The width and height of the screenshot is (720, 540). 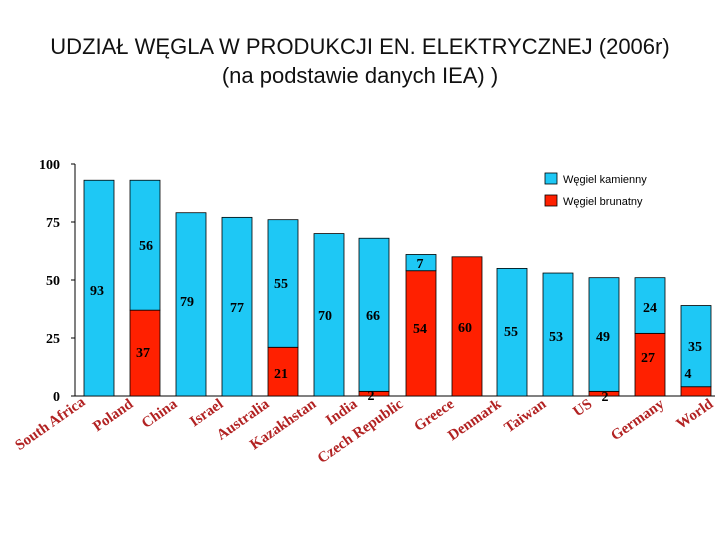 What do you see at coordinates (637, 420) in the screenshot?
I see `category-label: Germany` at bounding box center [637, 420].